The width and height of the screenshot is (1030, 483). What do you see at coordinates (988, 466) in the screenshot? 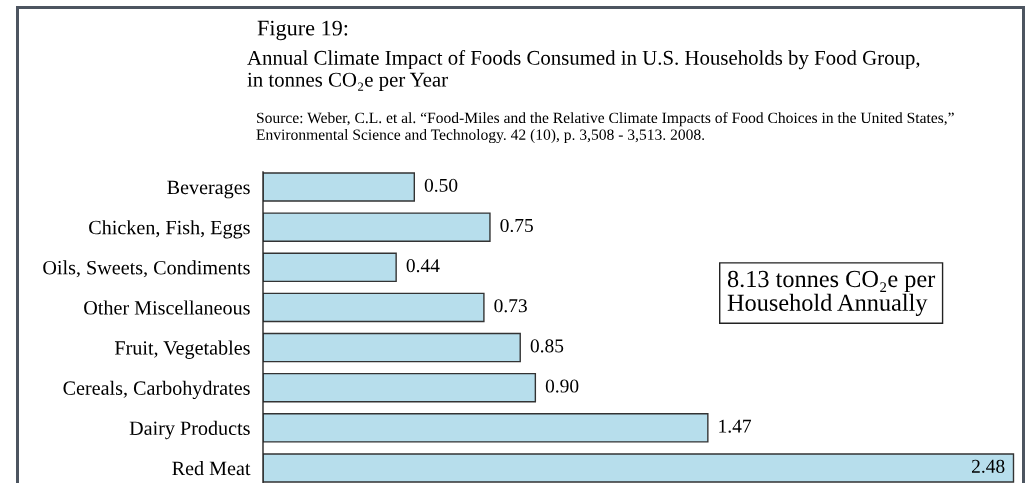
I see `data-label: 2.48` at bounding box center [988, 466].